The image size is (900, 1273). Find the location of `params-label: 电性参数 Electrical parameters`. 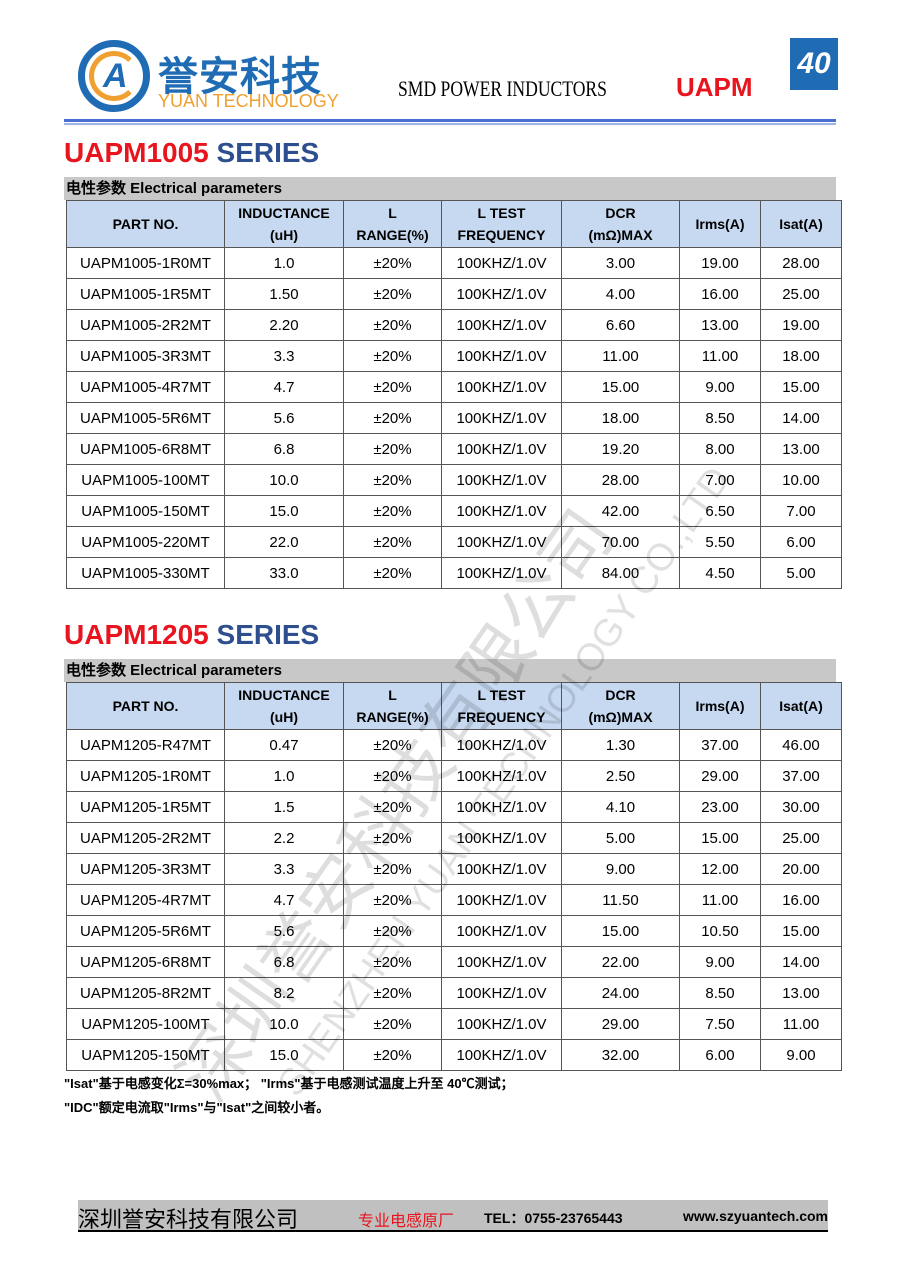

params-label: 电性参数 Electrical parameters is located at coordinates (450, 188).